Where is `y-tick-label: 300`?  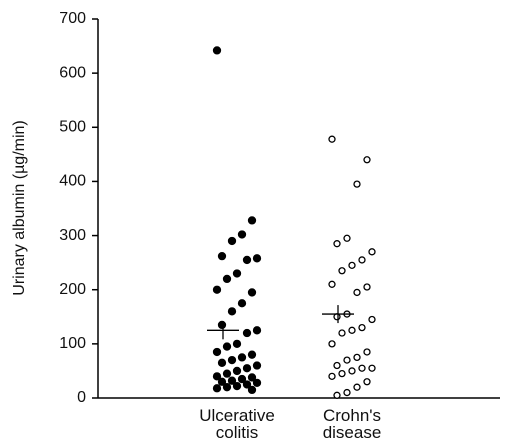
y-tick-label: 300 is located at coordinates (72, 235).